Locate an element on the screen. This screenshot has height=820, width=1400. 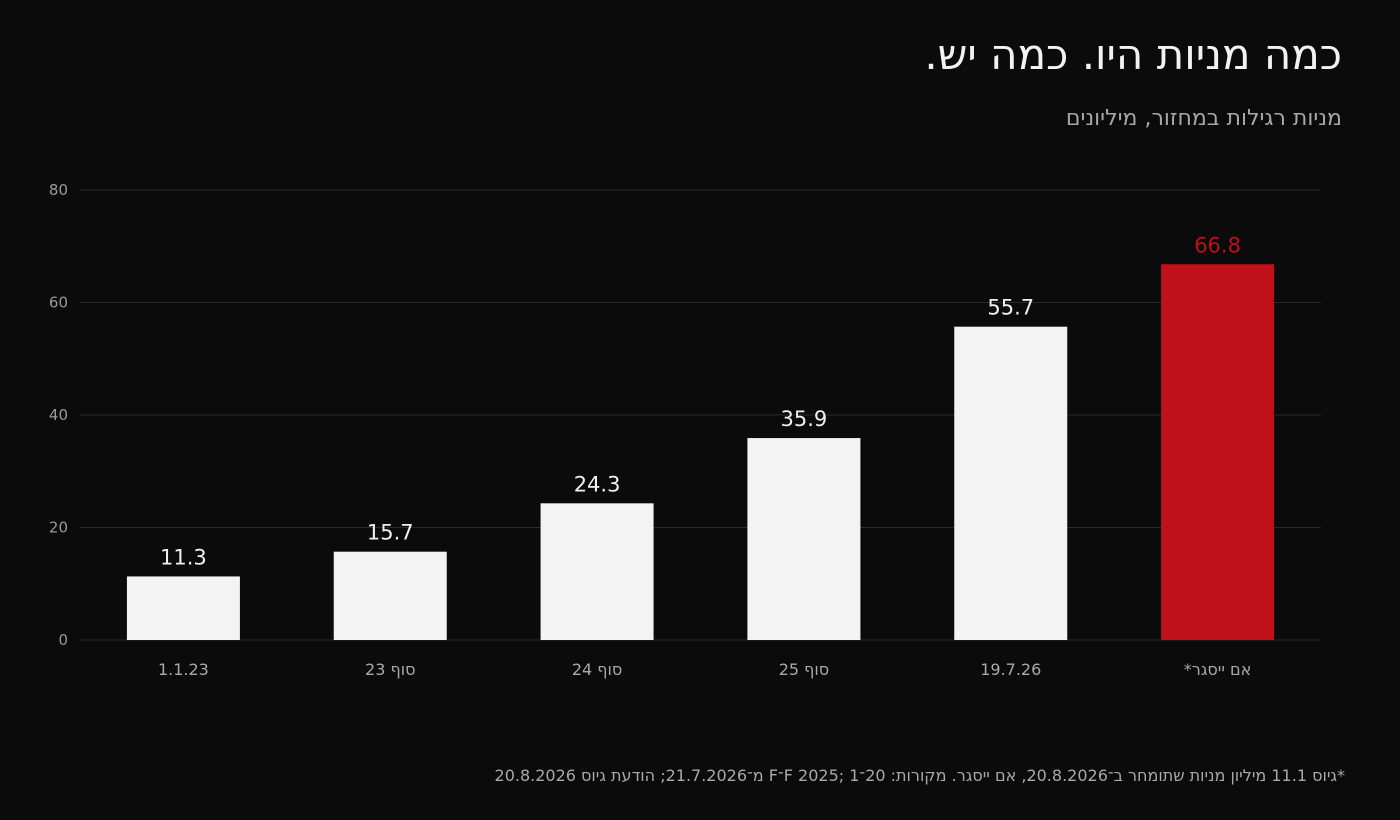
y-tick-label: 20 is located at coordinates (58, 528).